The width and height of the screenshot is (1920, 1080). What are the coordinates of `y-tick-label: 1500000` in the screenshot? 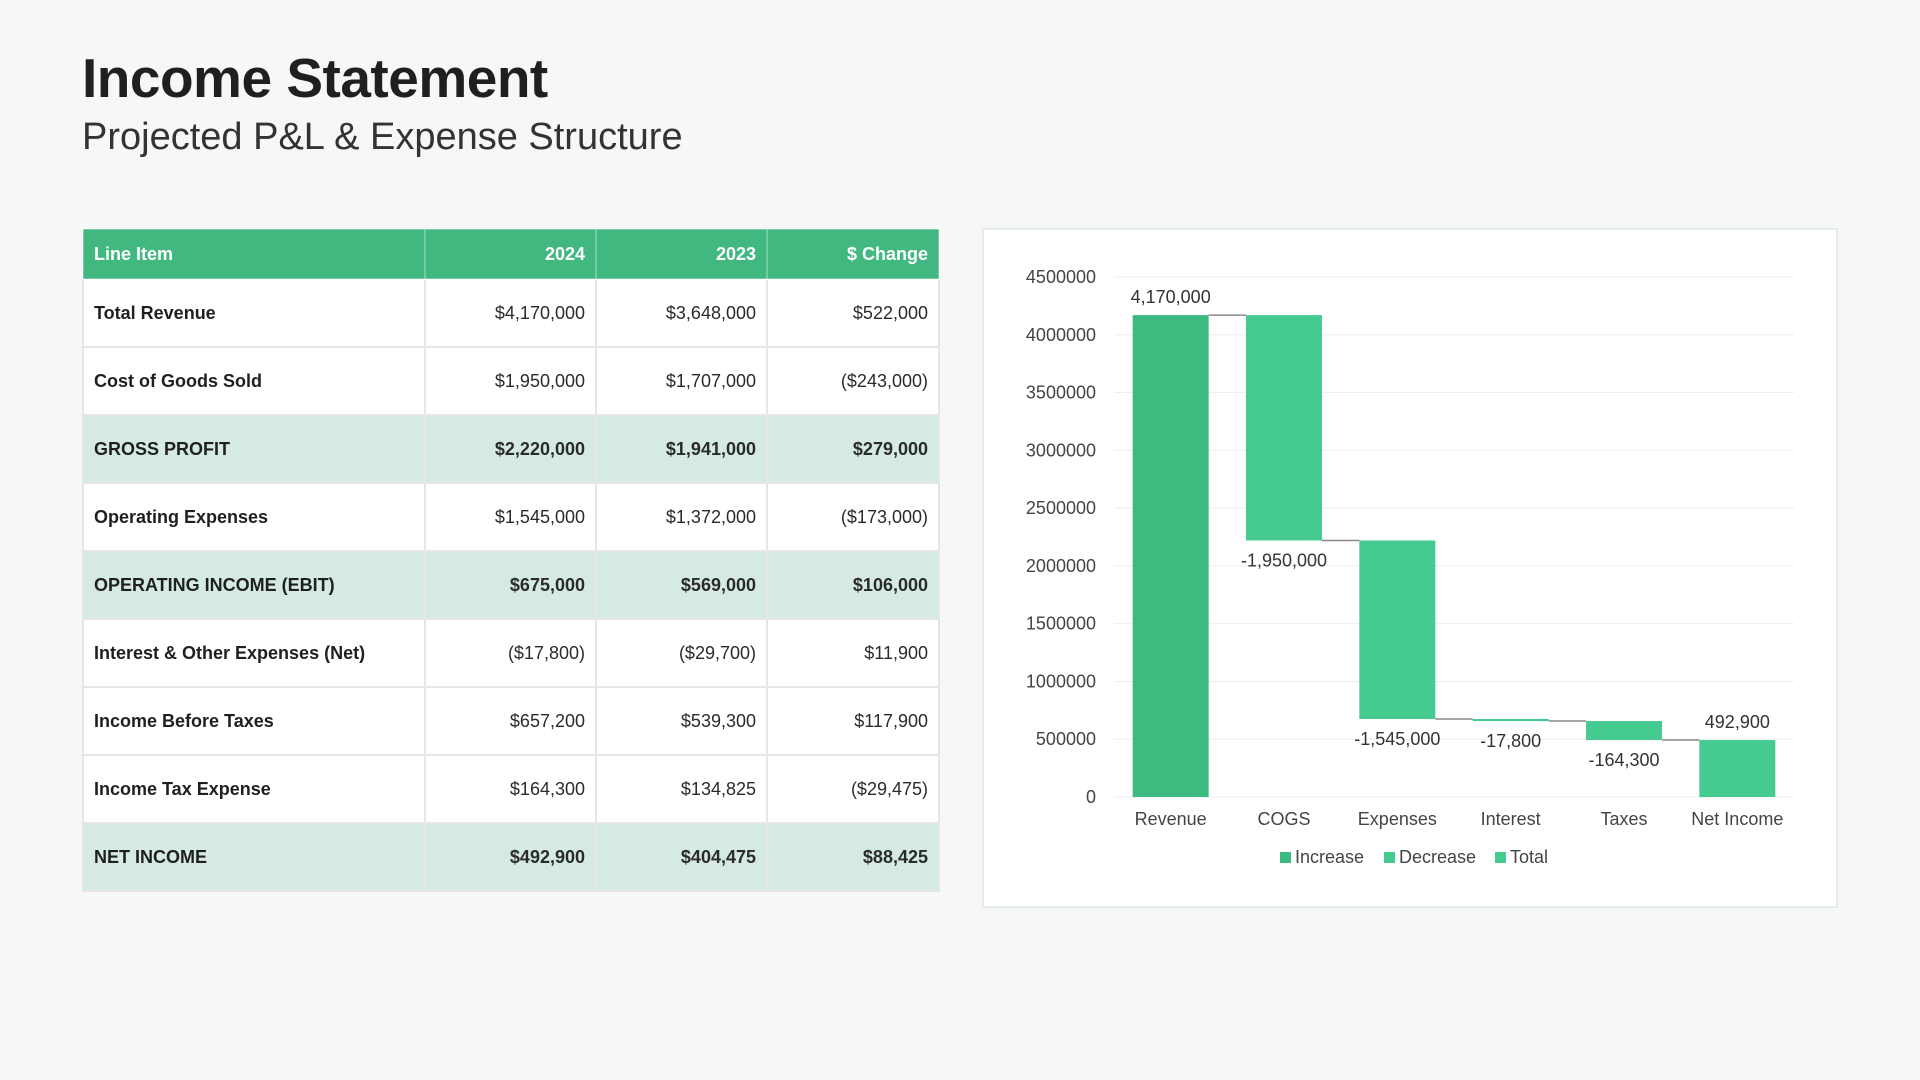 It's located at (1061, 624).